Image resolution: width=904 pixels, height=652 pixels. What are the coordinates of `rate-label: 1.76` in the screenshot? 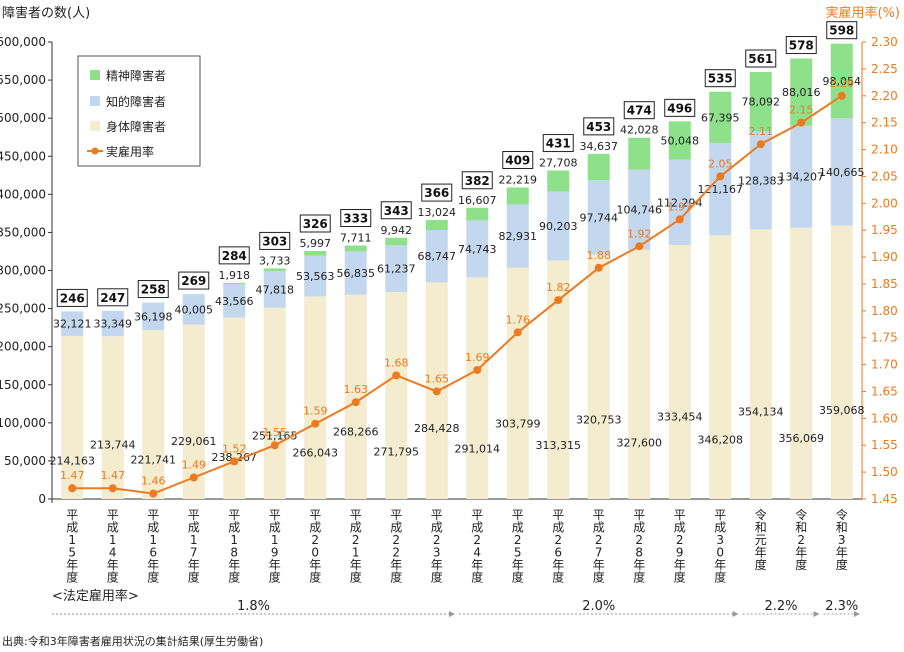 It's located at (518, 319).